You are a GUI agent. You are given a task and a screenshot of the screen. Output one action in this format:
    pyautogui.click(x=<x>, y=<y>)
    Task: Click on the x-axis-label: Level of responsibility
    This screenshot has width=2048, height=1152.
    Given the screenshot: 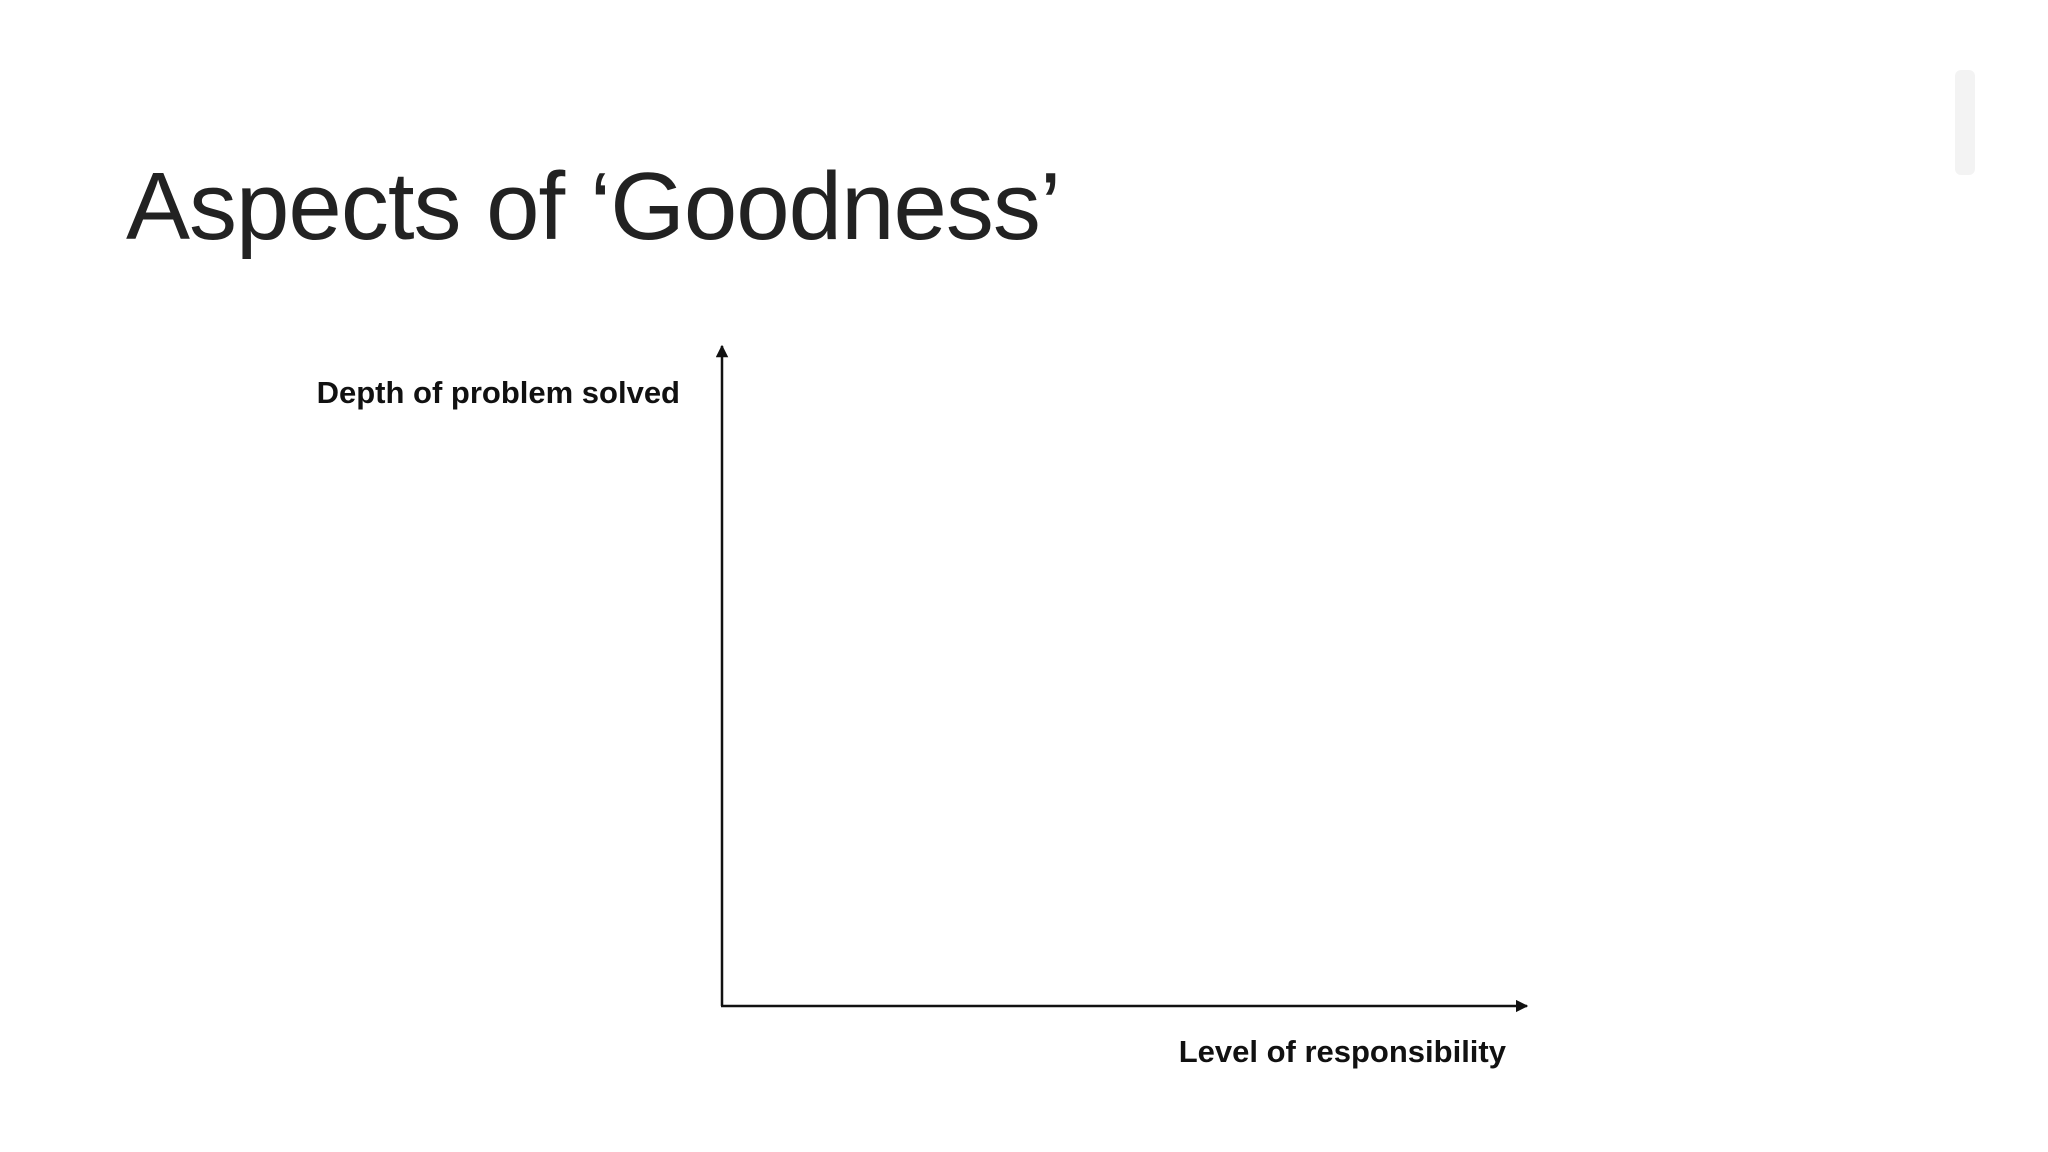 What is the action you would take?
    pyautogui.click(x=1343, y=1051)
    